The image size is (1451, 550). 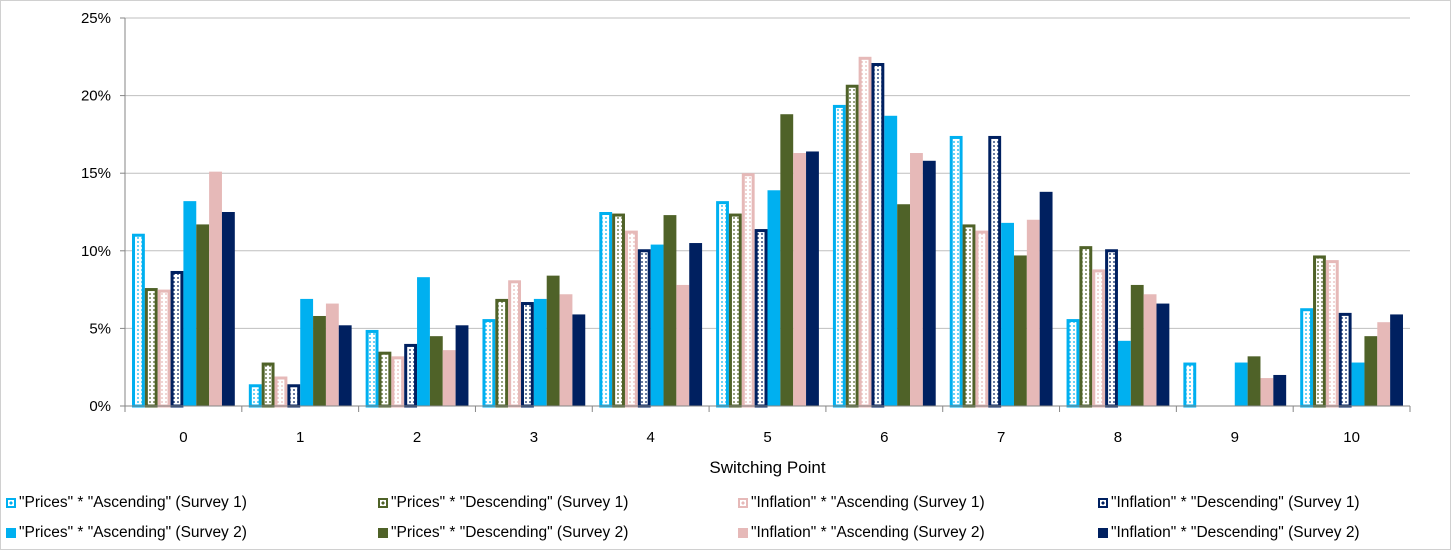 I want to click on x-tick-label: 2, so click(x=417, y=437).